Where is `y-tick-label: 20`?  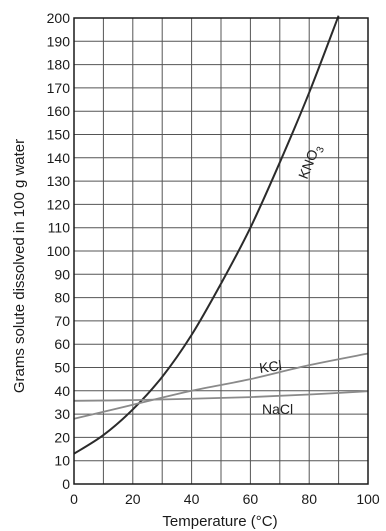 y-tick-label: 20 is located at coordinates (62, 437).